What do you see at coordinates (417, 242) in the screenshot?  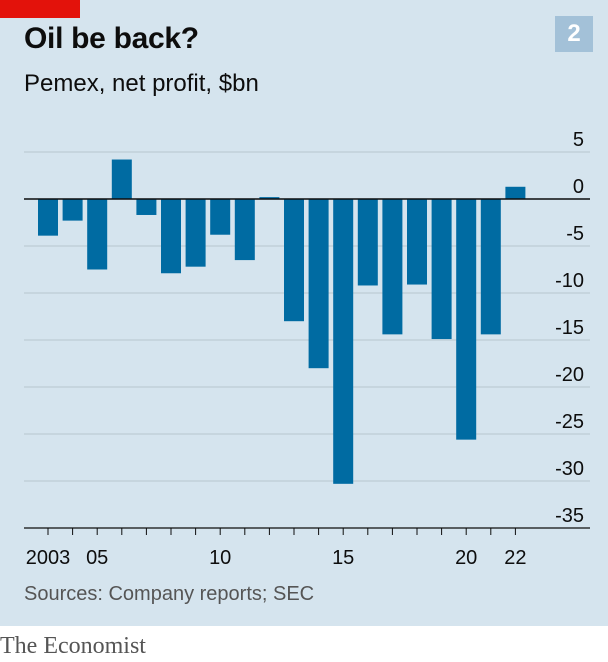 I see `bar-2018` at bounding box center [417, 242].